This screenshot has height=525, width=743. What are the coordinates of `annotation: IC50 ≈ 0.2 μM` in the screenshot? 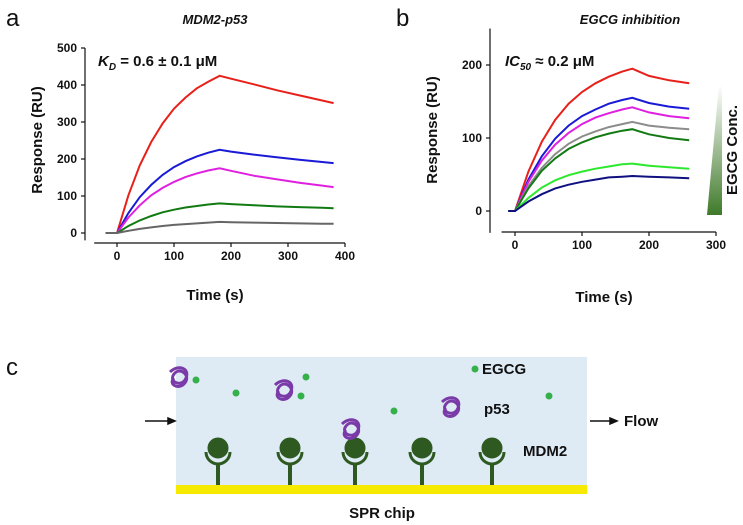 It's located at (549, 63).